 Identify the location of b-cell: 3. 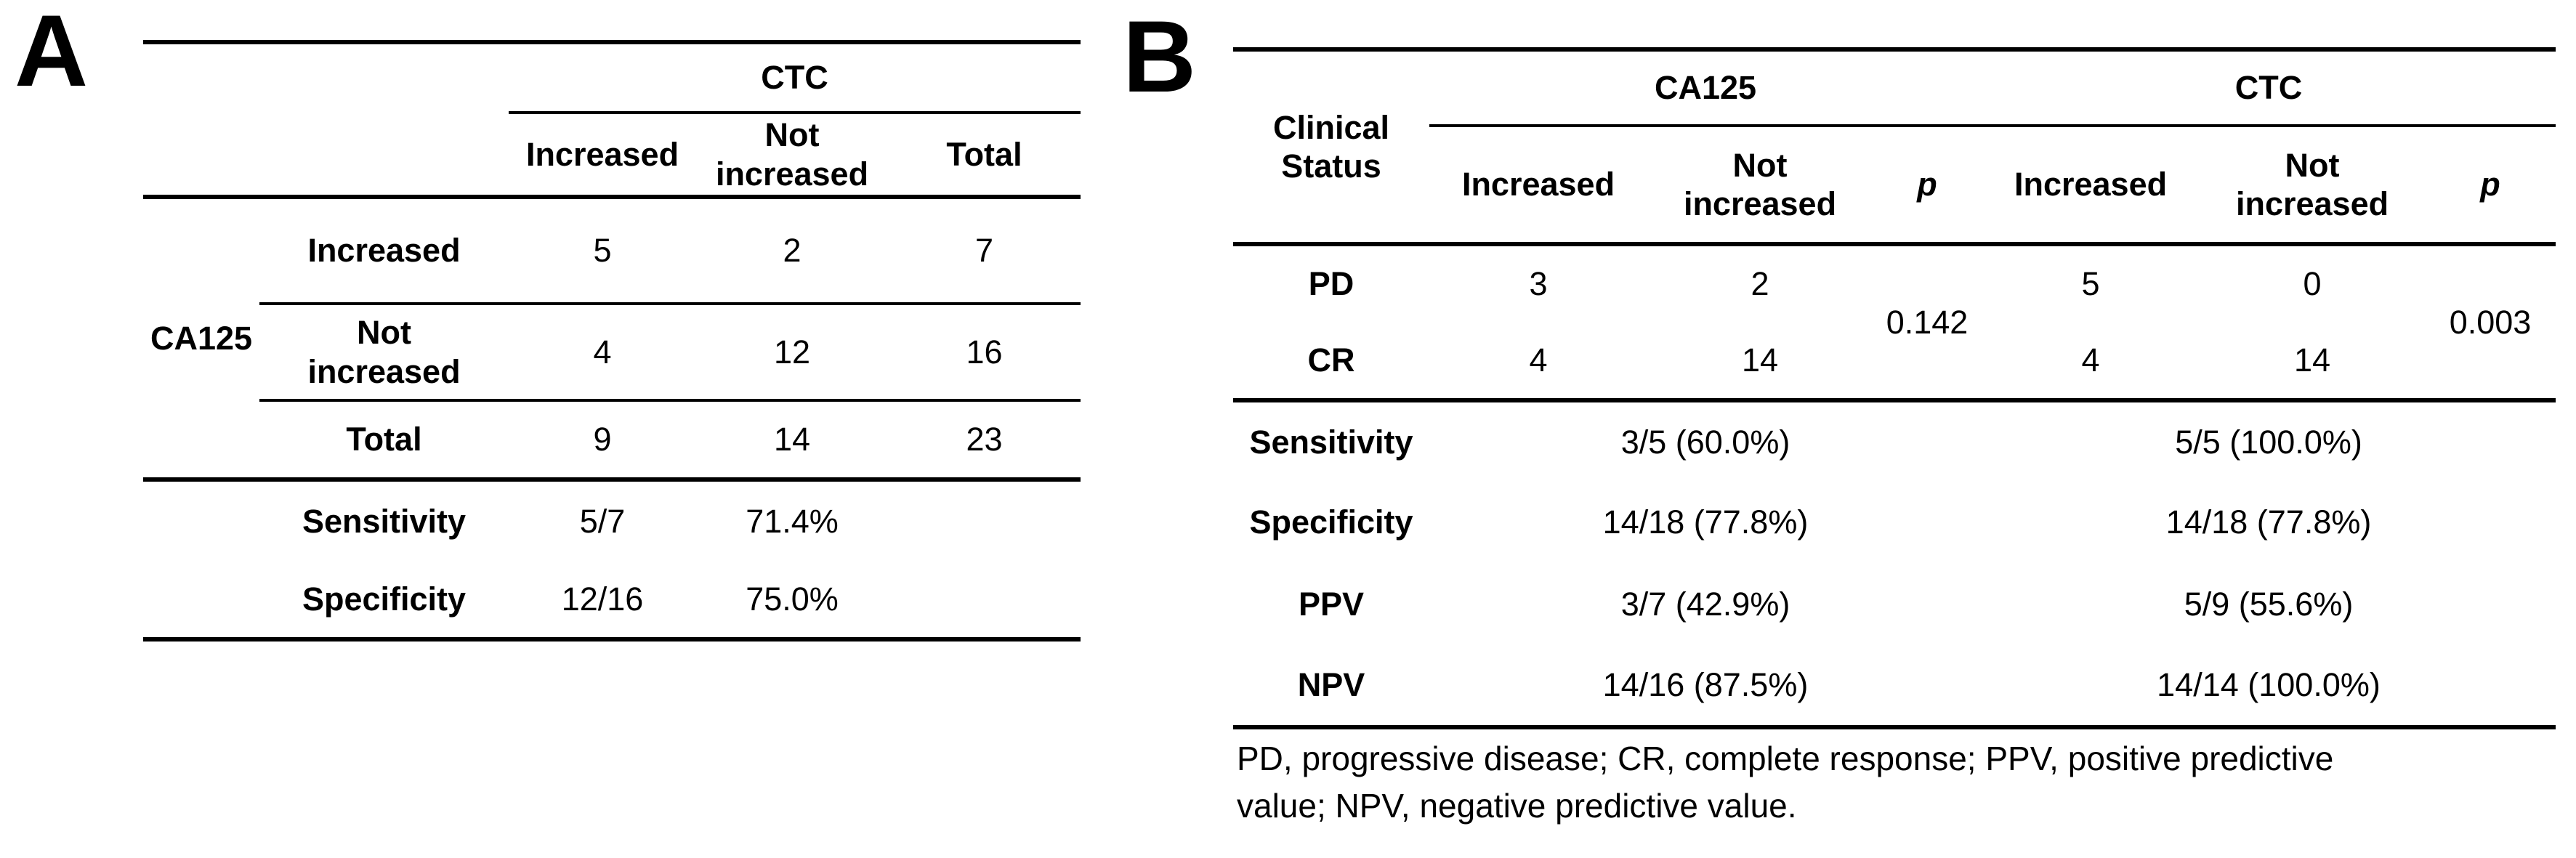
(1539, 284).